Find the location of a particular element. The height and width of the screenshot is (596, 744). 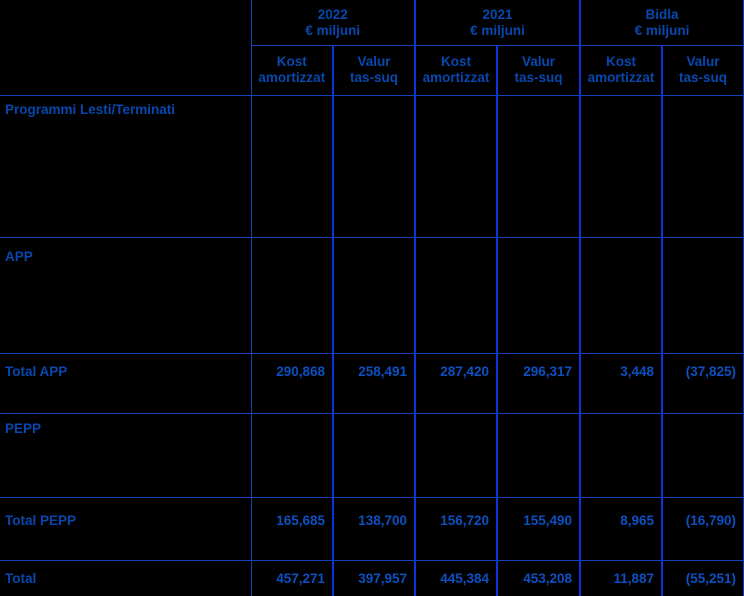

cell-value: 296,317 is located at coordinates (539, 383).